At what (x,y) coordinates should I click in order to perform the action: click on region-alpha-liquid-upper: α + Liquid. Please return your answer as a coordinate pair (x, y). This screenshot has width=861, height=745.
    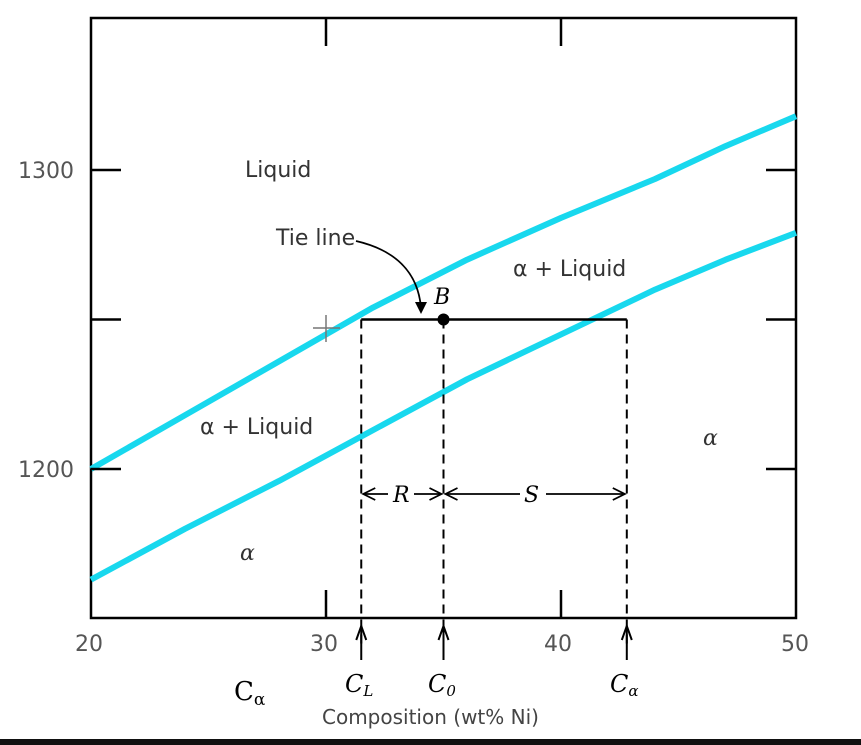
    Looking at the image, I should click on (569, 269).